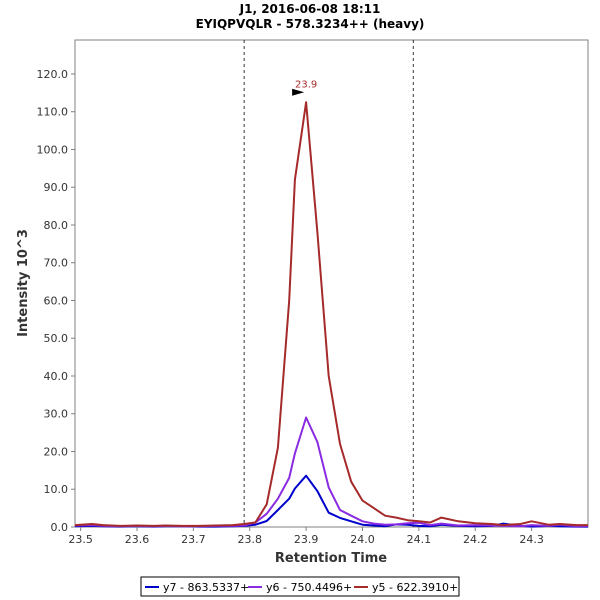  I want to click on x-tick-label: 24.3, so click(531, 539).